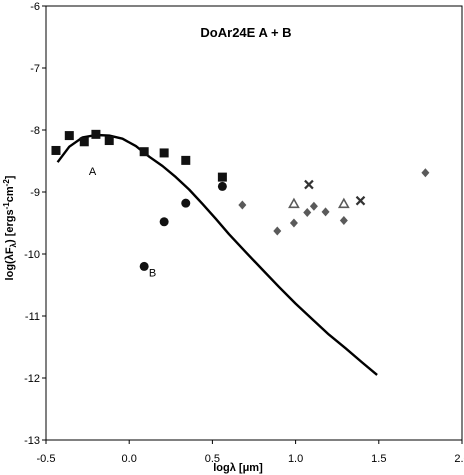  I want to click on x-tick-label: 2.0, so click(459, 459).